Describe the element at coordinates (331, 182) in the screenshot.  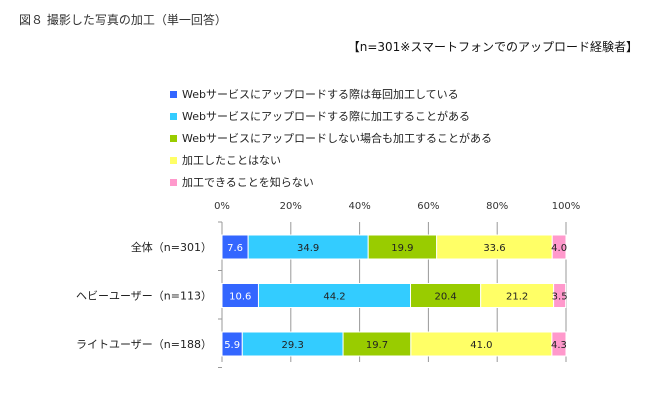
I see `legend-item: 加工できることを知らない` at that location.